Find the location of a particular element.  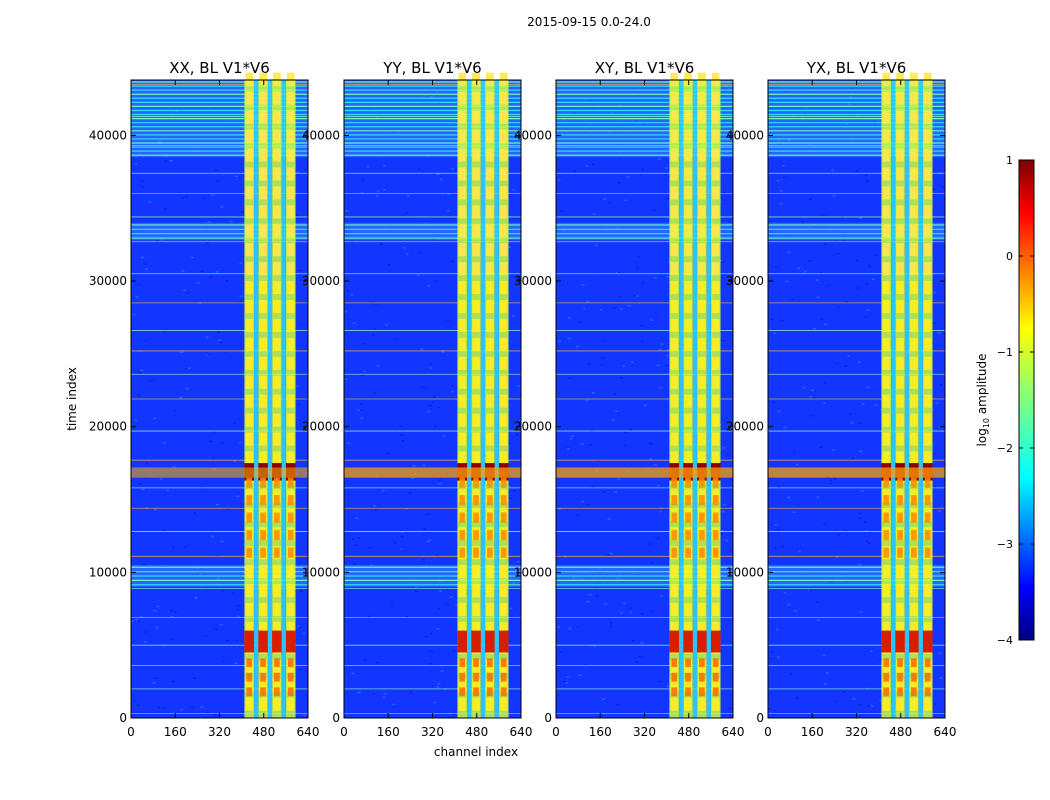

x-axis-label: channel index is located at coordinates (476, 752).